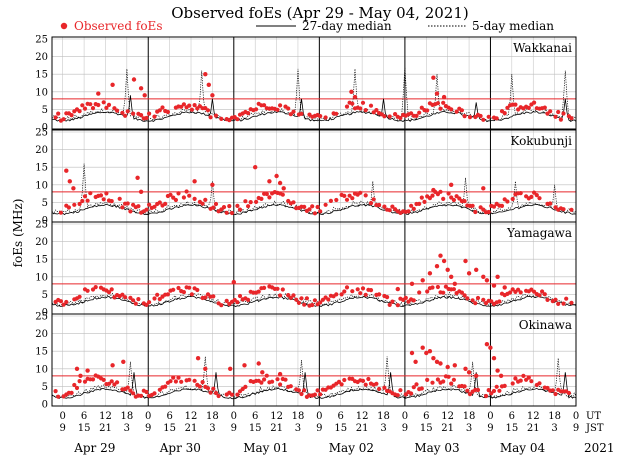  I want to click on x-tick-ut: 6, so click(169, 416).